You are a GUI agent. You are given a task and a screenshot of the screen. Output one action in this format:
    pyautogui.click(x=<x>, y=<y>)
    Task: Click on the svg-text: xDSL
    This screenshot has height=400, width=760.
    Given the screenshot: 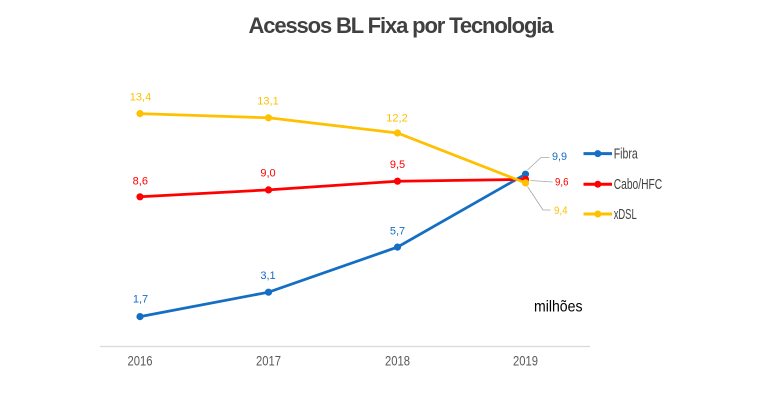 What is the action you would take?
    pyautogui.click(x=625, y=215)
    